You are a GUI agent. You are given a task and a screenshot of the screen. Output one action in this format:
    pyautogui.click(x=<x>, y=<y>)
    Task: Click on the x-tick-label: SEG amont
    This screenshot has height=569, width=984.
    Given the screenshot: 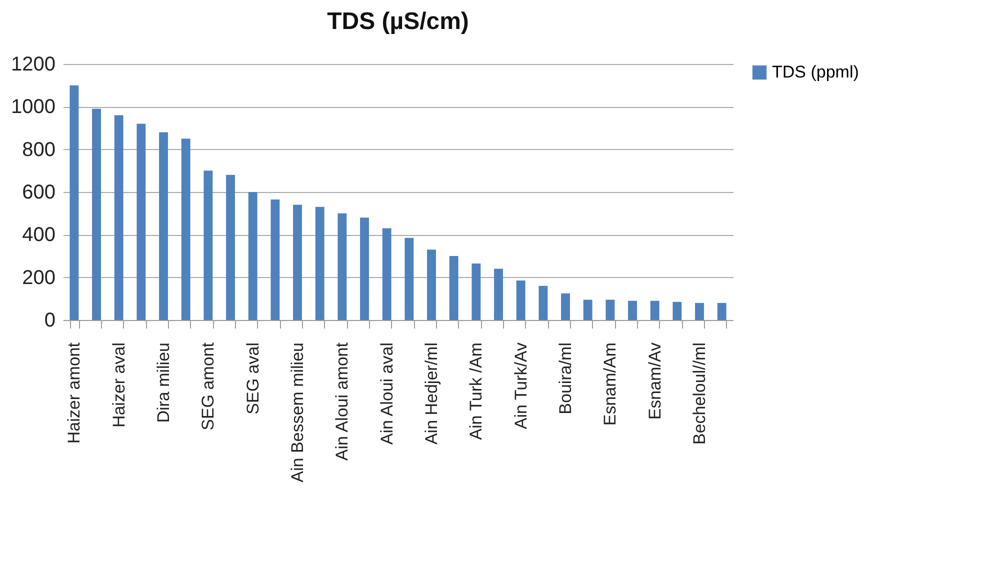 What is the action you would take?
    pyautogui.click(x=208, y=386)
    